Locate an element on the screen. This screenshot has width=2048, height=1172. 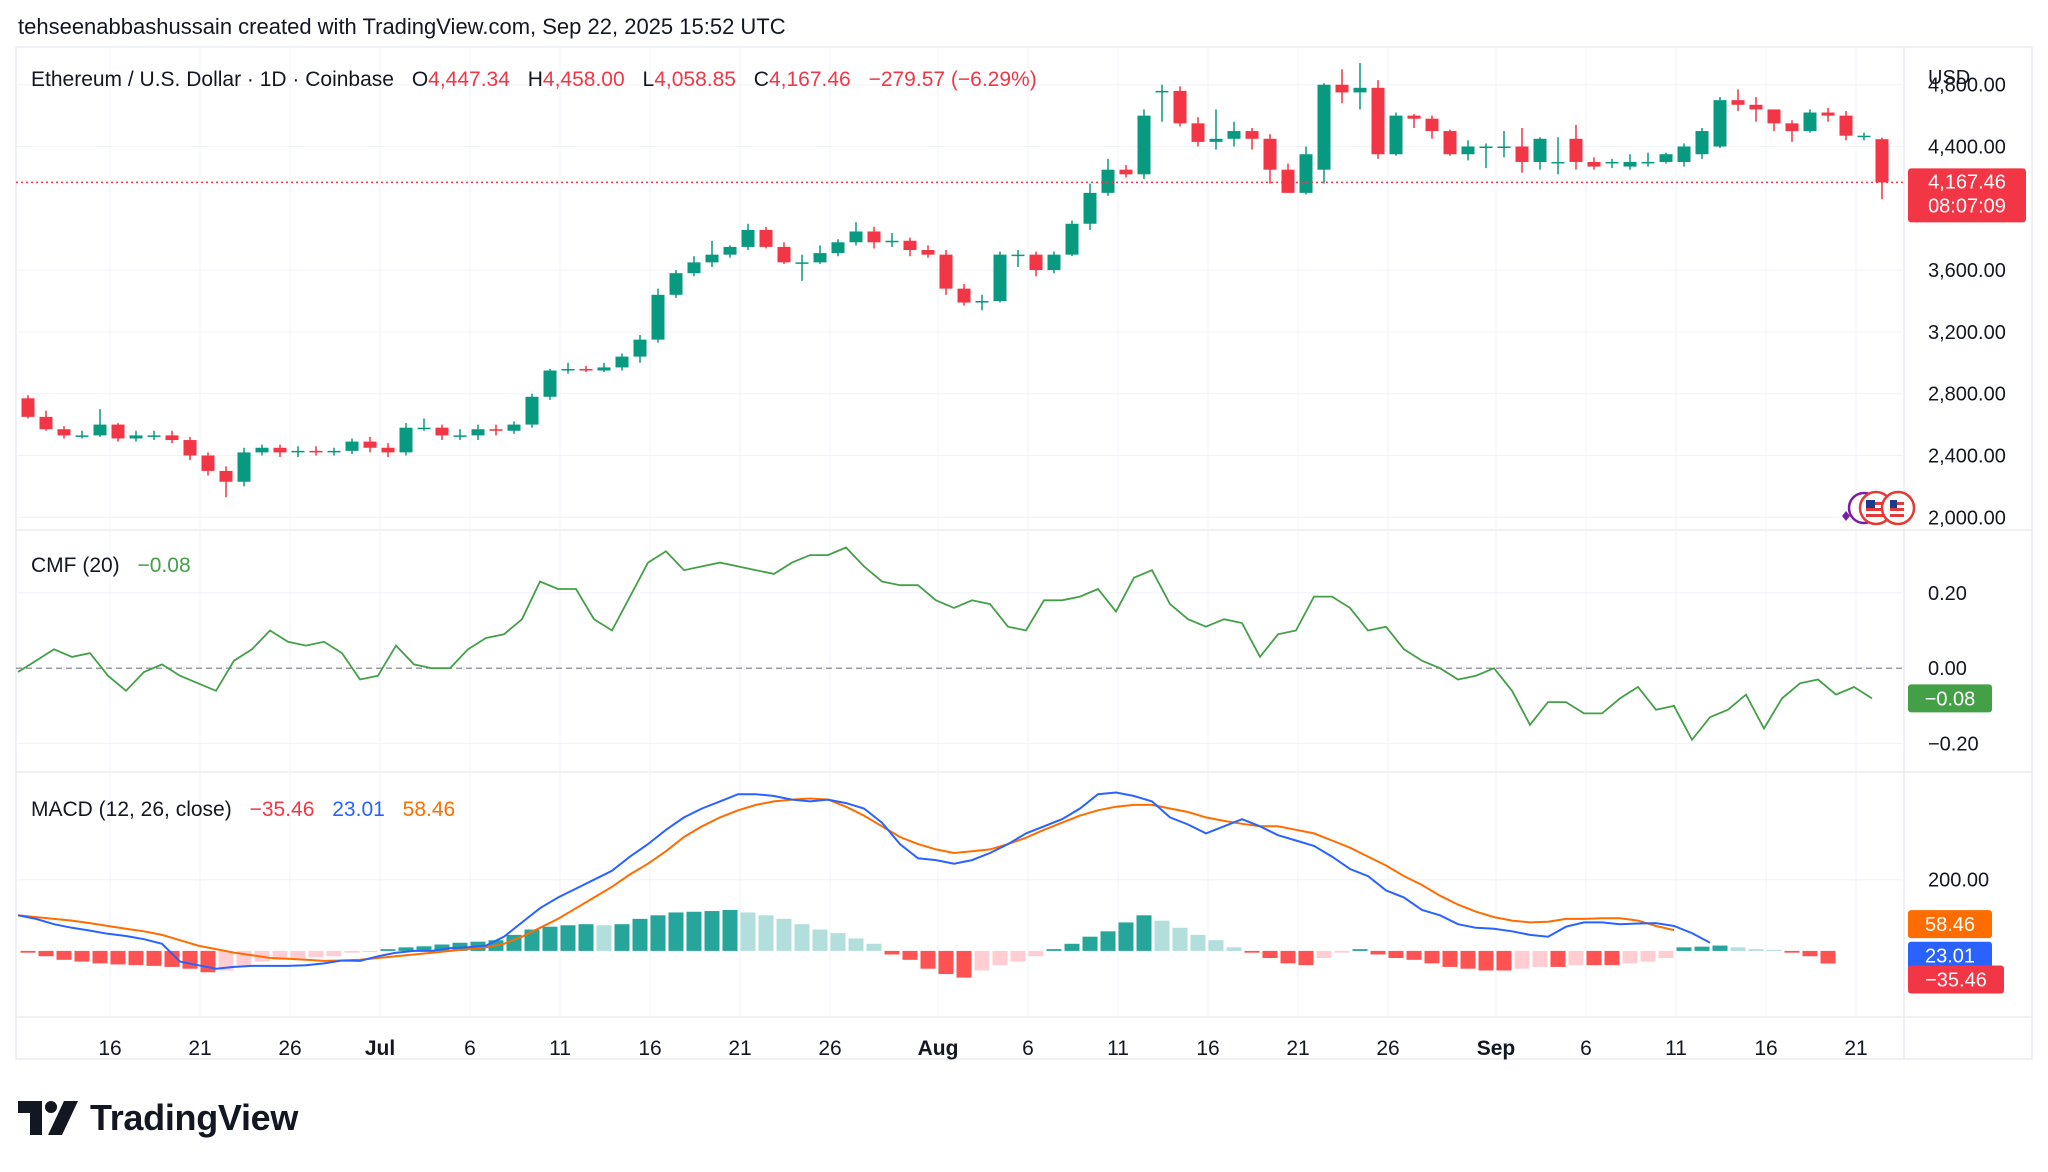
price-tick-label: 3,600.00 is located at coordinates (1967, 271).